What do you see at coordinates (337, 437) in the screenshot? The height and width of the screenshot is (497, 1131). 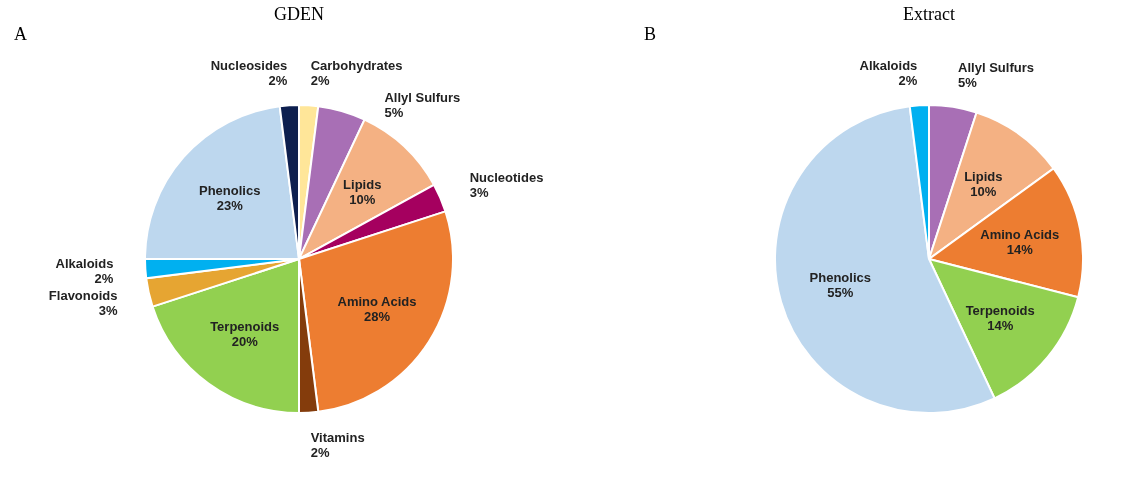 I see `slice-label: Vitamins` at bounding box center [337, 437].